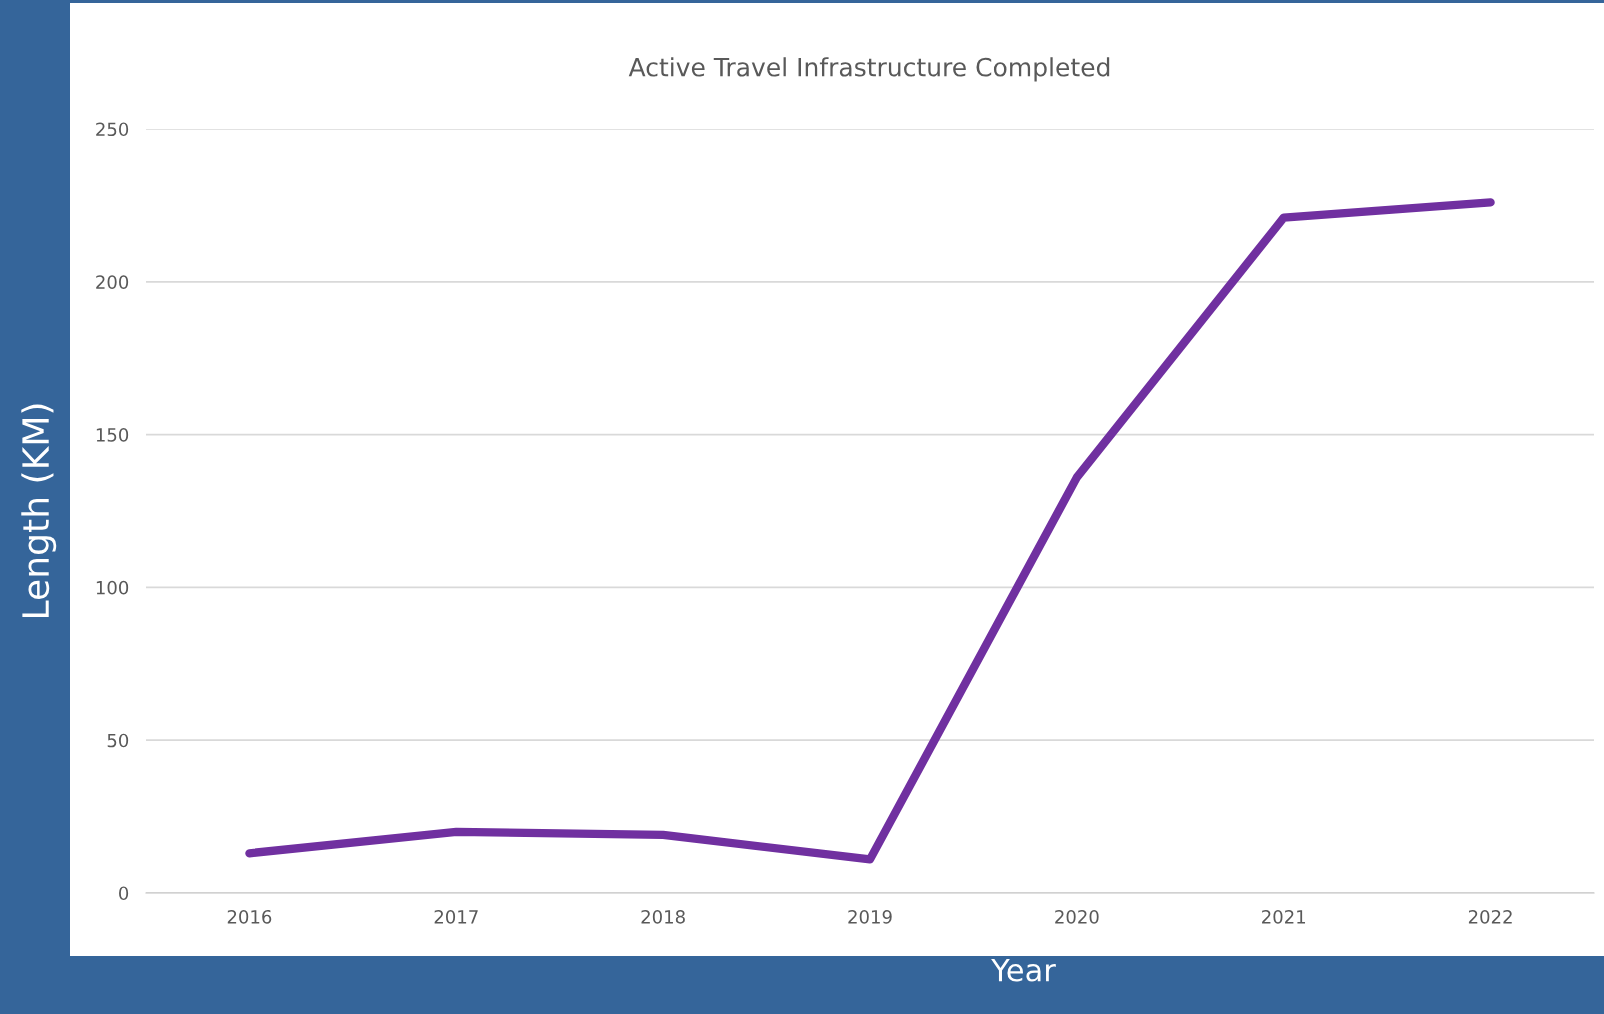 The image size is (1604, 1014). Describe the element at coordinates (1023, 970) in the screenshot. I see `x-axis-title: Year` at that location.